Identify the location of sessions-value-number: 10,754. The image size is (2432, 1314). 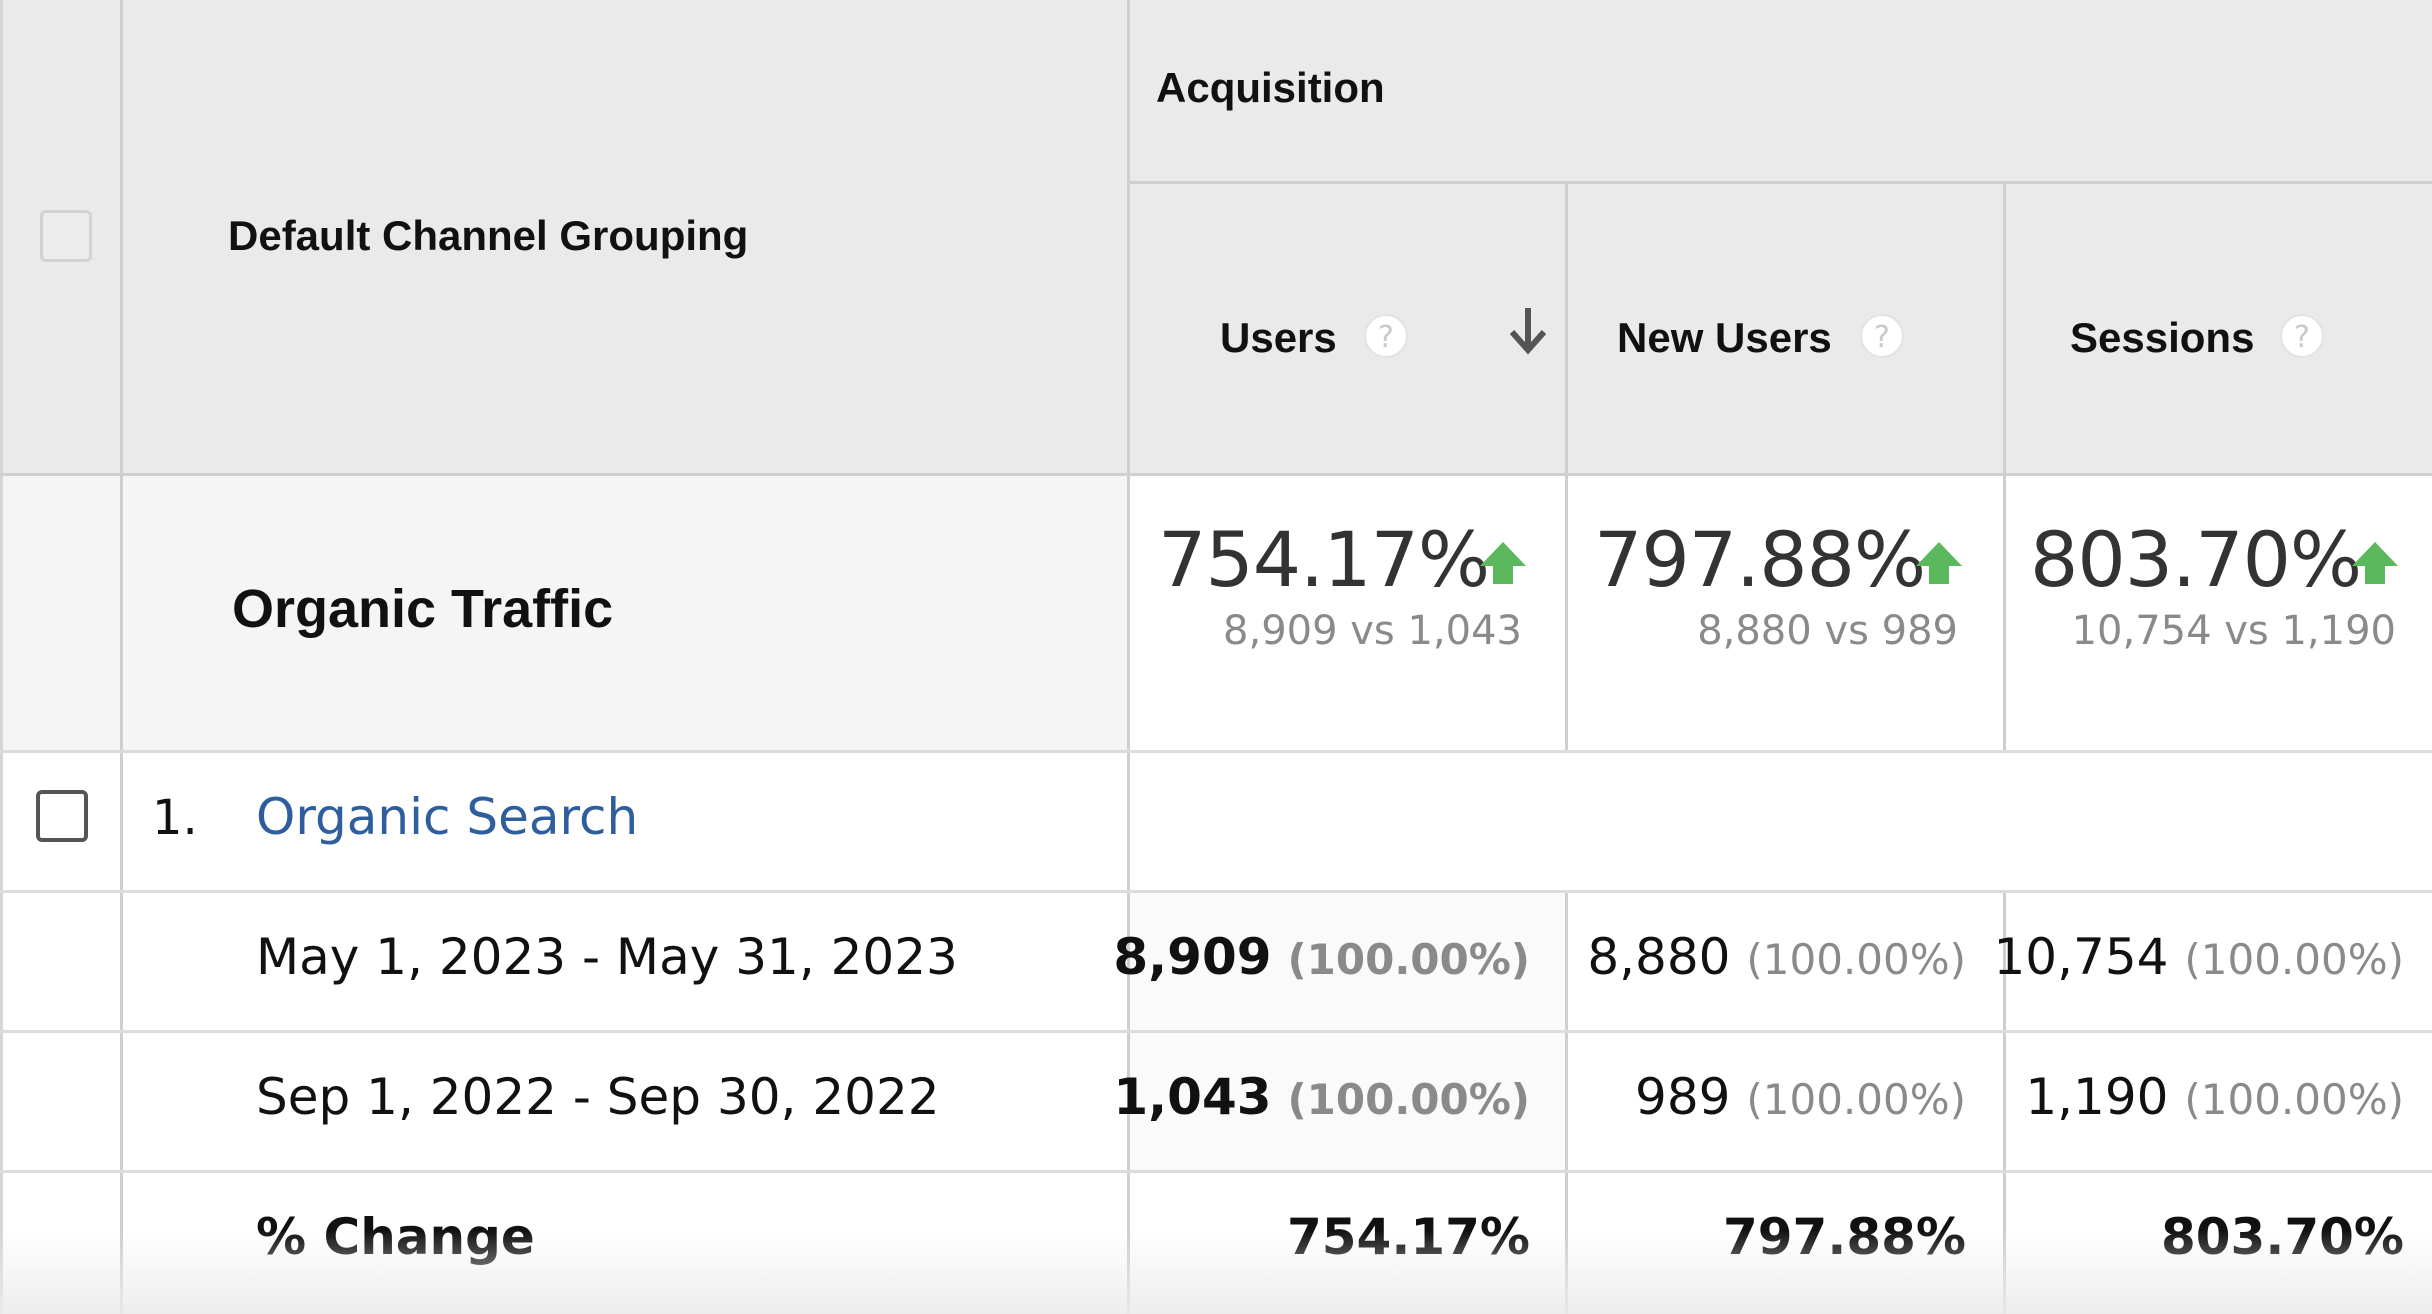
(2081, 957).